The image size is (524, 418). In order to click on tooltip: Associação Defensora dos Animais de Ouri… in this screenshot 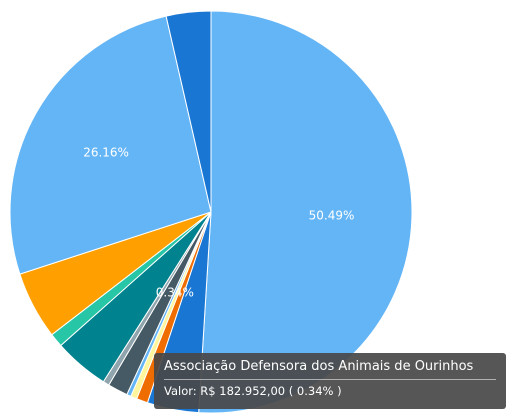, I will do `click(330, 381)`.